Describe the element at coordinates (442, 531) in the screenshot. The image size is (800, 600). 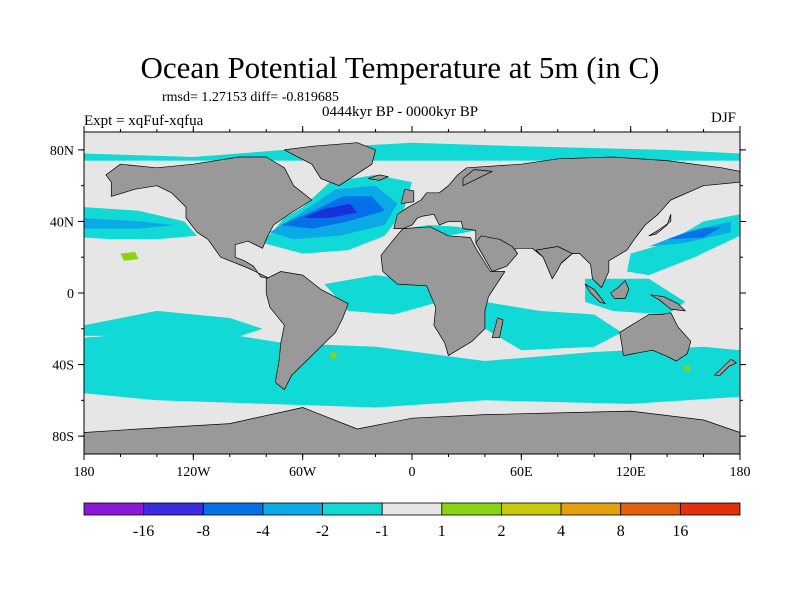
I see `colorbar-label: 1` at that location.